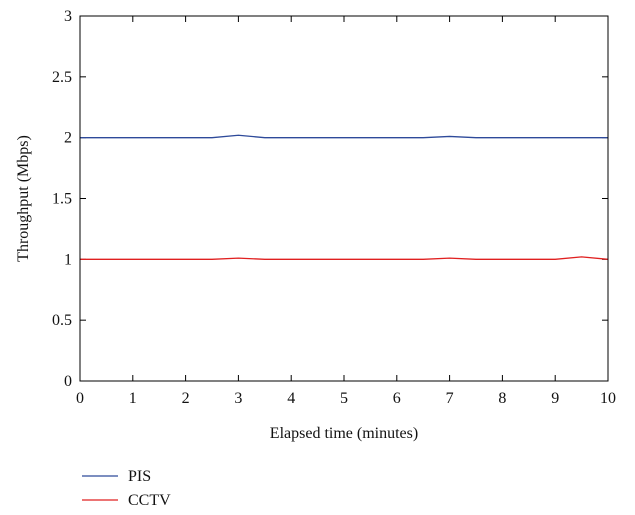  I want to click on x-tick-label: 1, so click(133, 398).